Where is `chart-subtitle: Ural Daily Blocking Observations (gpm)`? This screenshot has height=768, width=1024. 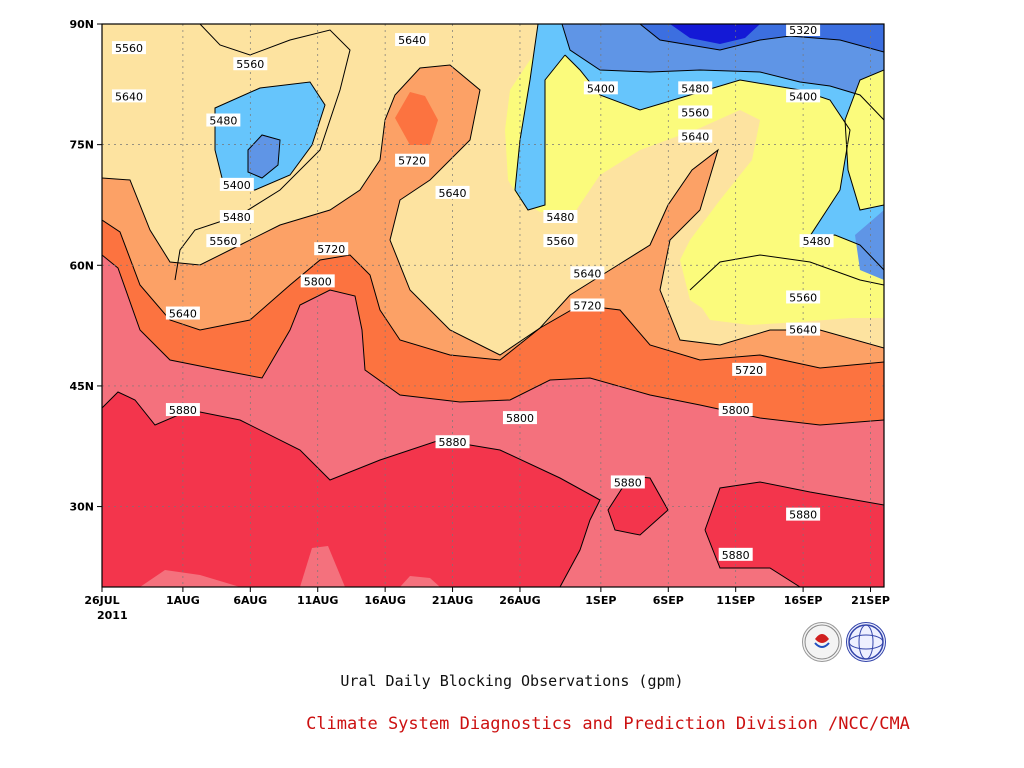
chart-subtitle: Ural Daily Blocking Observations (gpm) is located at coordinates (512, 681).